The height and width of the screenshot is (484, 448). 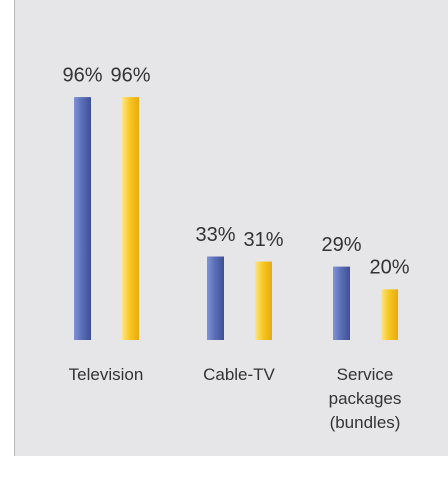 What do you see at coordinates (215, 235) in the screenshot?
I see `value-label: 33%` at bounding box center [215, 235].